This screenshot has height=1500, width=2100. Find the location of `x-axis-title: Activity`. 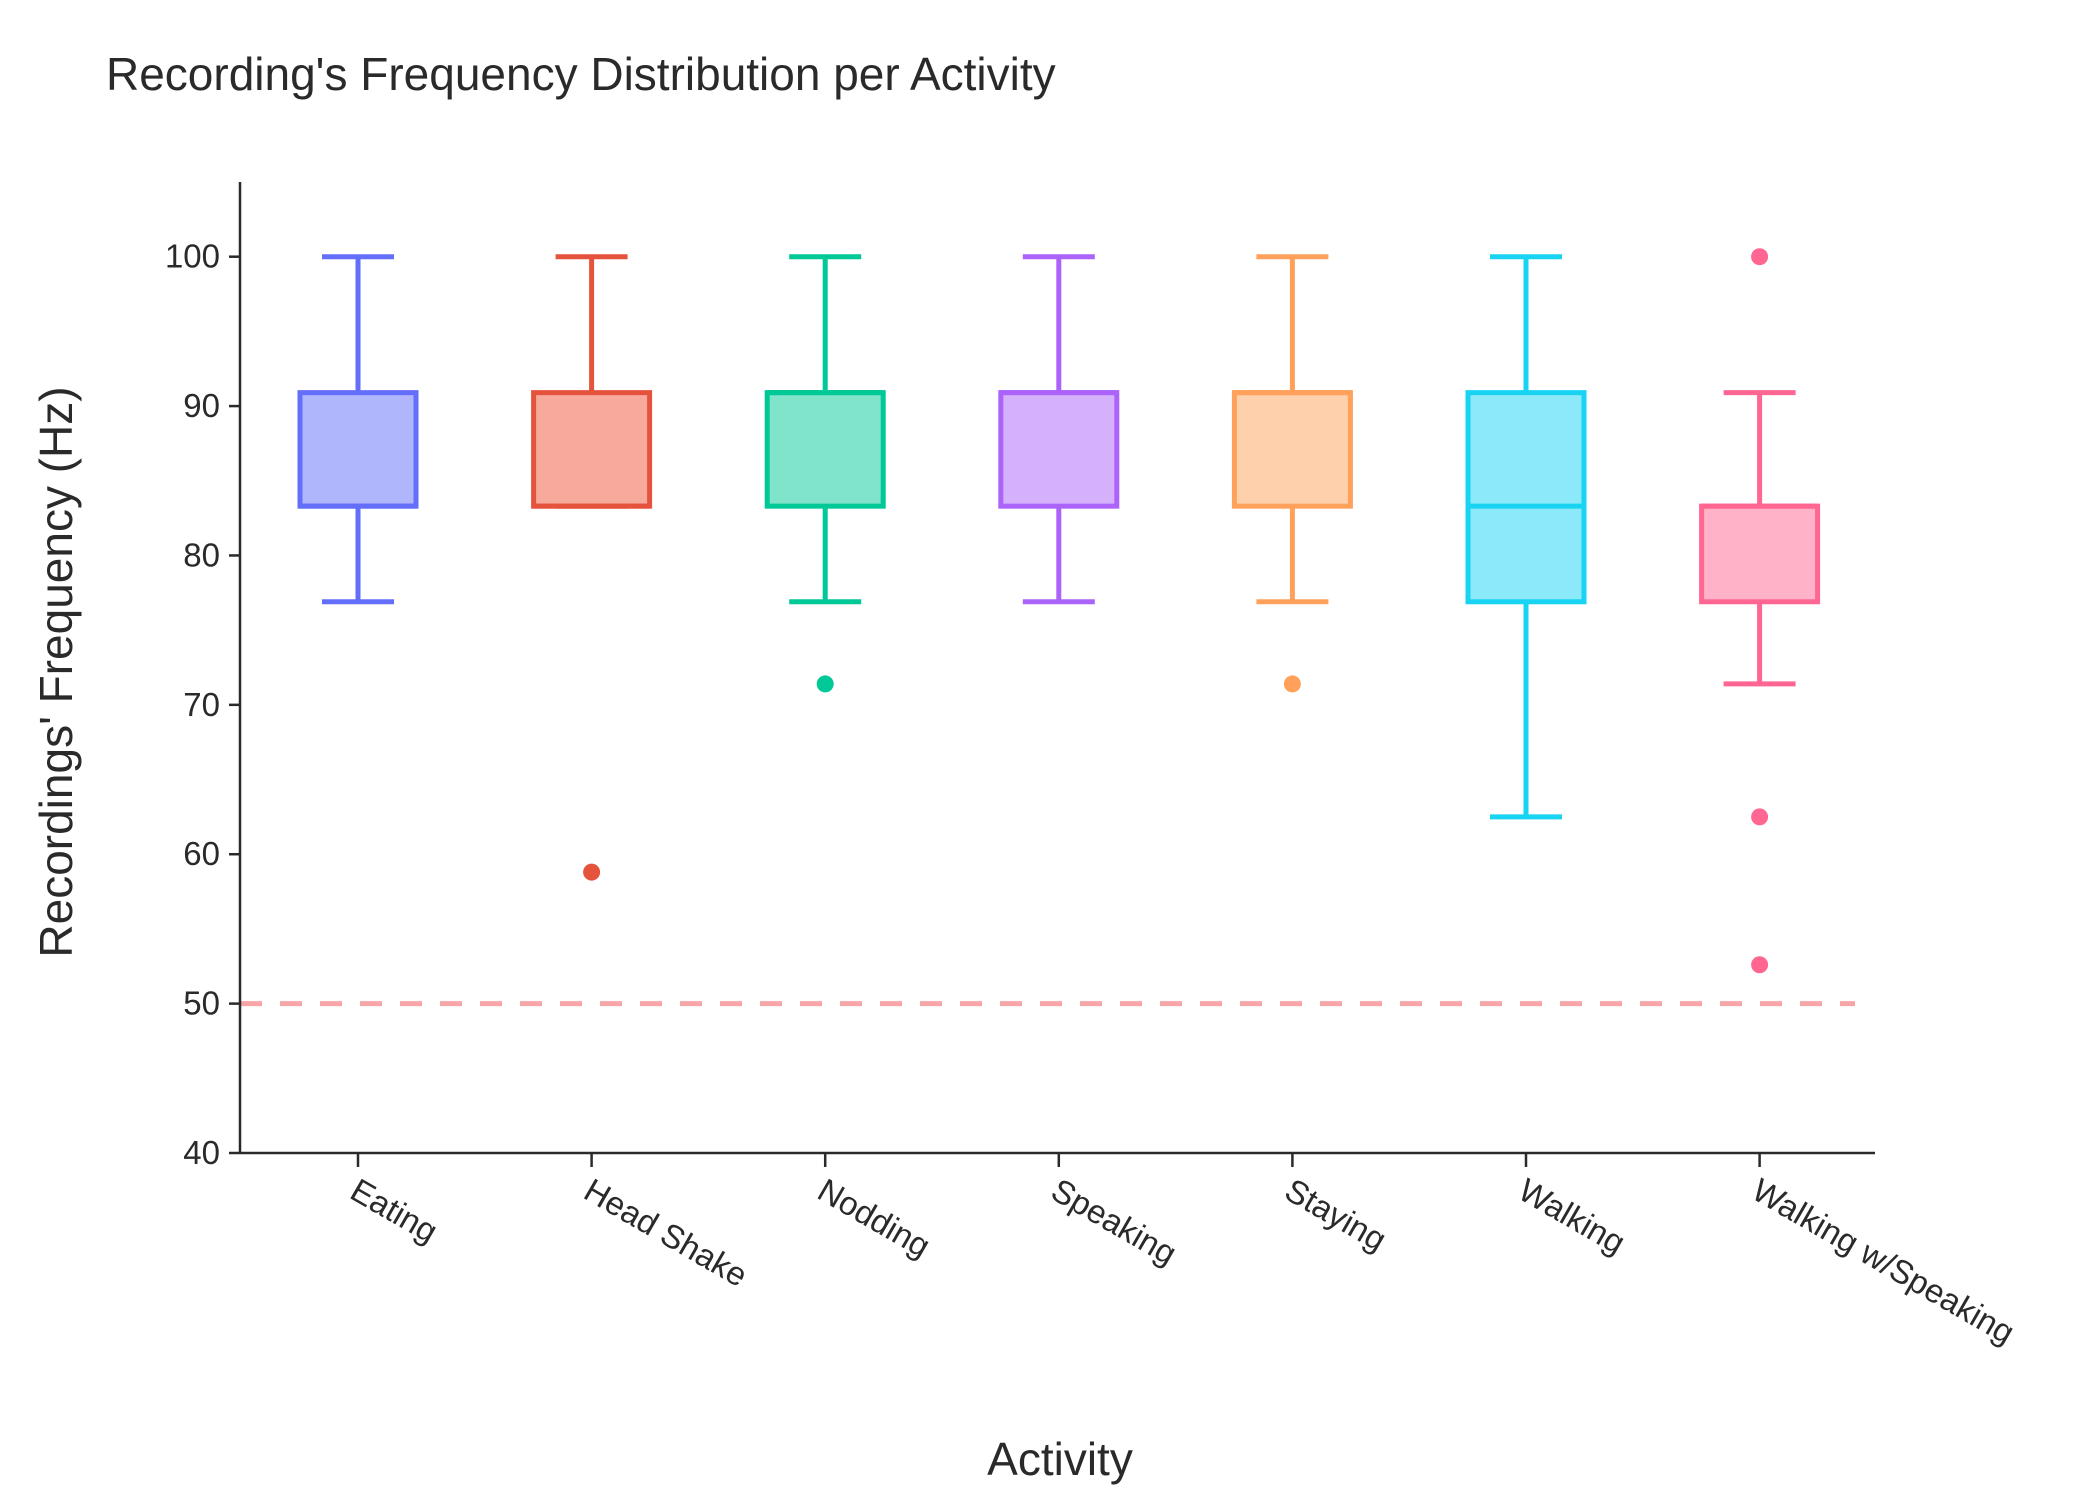

x-axis-title: Activity is located at coordinates (1060, 1459).